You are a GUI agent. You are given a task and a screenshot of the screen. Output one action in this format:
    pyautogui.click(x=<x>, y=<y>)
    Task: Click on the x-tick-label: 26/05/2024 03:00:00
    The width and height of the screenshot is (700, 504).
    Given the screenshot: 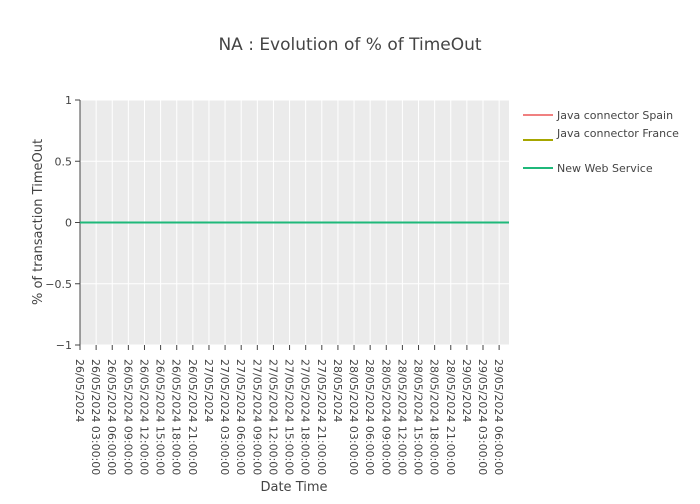 What is the action you would take?
    pyautogui.click(x=95, y=417)
    